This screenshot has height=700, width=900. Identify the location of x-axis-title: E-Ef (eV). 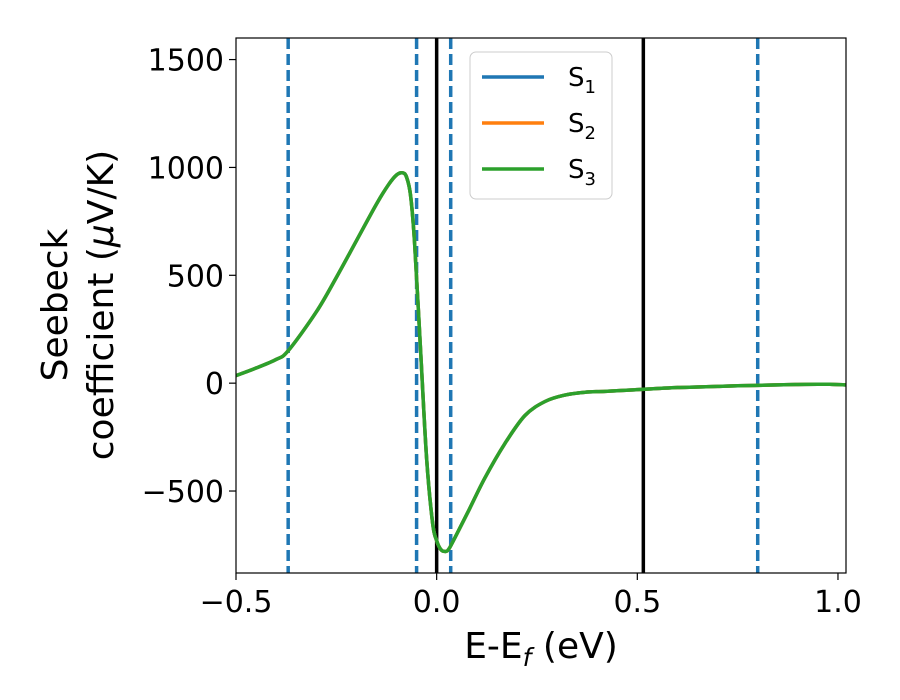
(541, 649).